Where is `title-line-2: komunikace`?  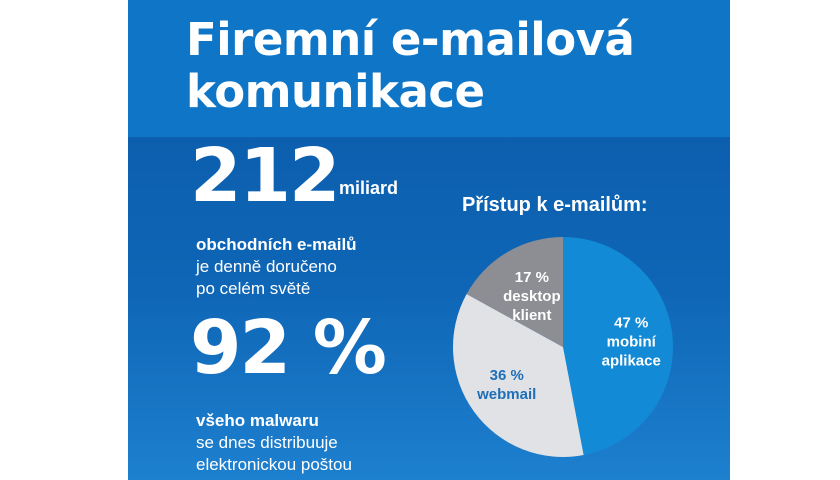 title-line-2: komunikace is located at coordinates (335, 91).